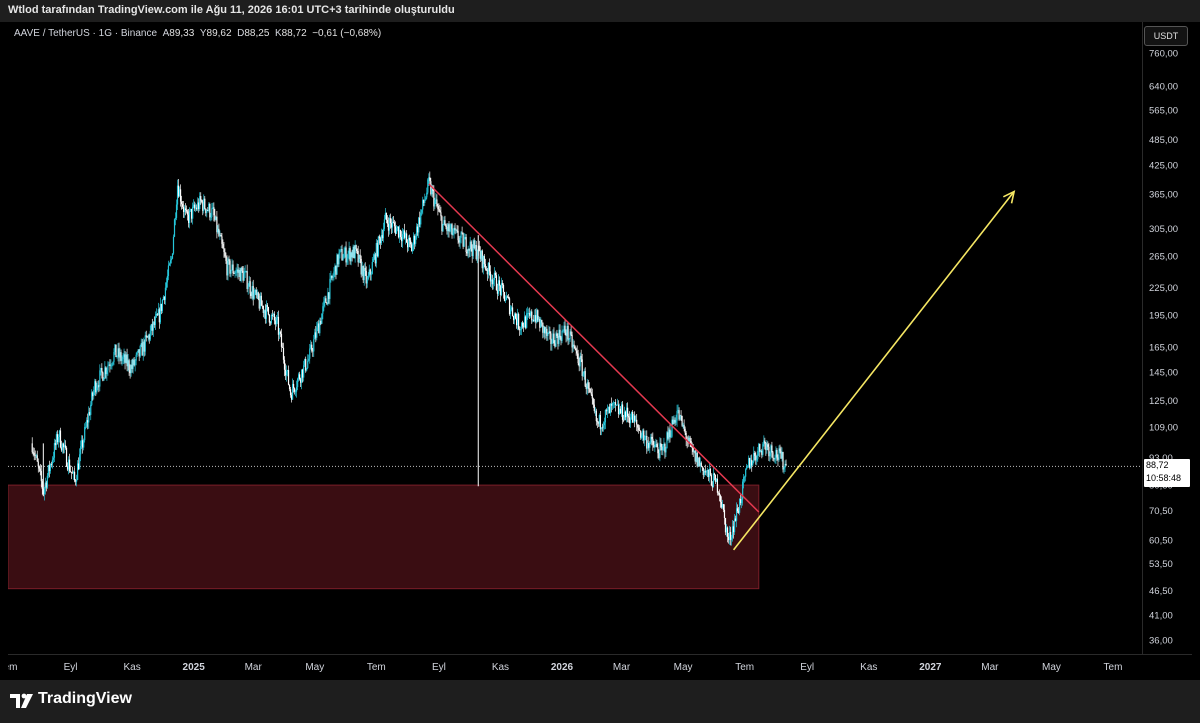 This screenshot has width=1200, height=723. Describe the element at coordinates (1161, 641) in the screenshot. I see `price-tick-label: 36,00` at that location.